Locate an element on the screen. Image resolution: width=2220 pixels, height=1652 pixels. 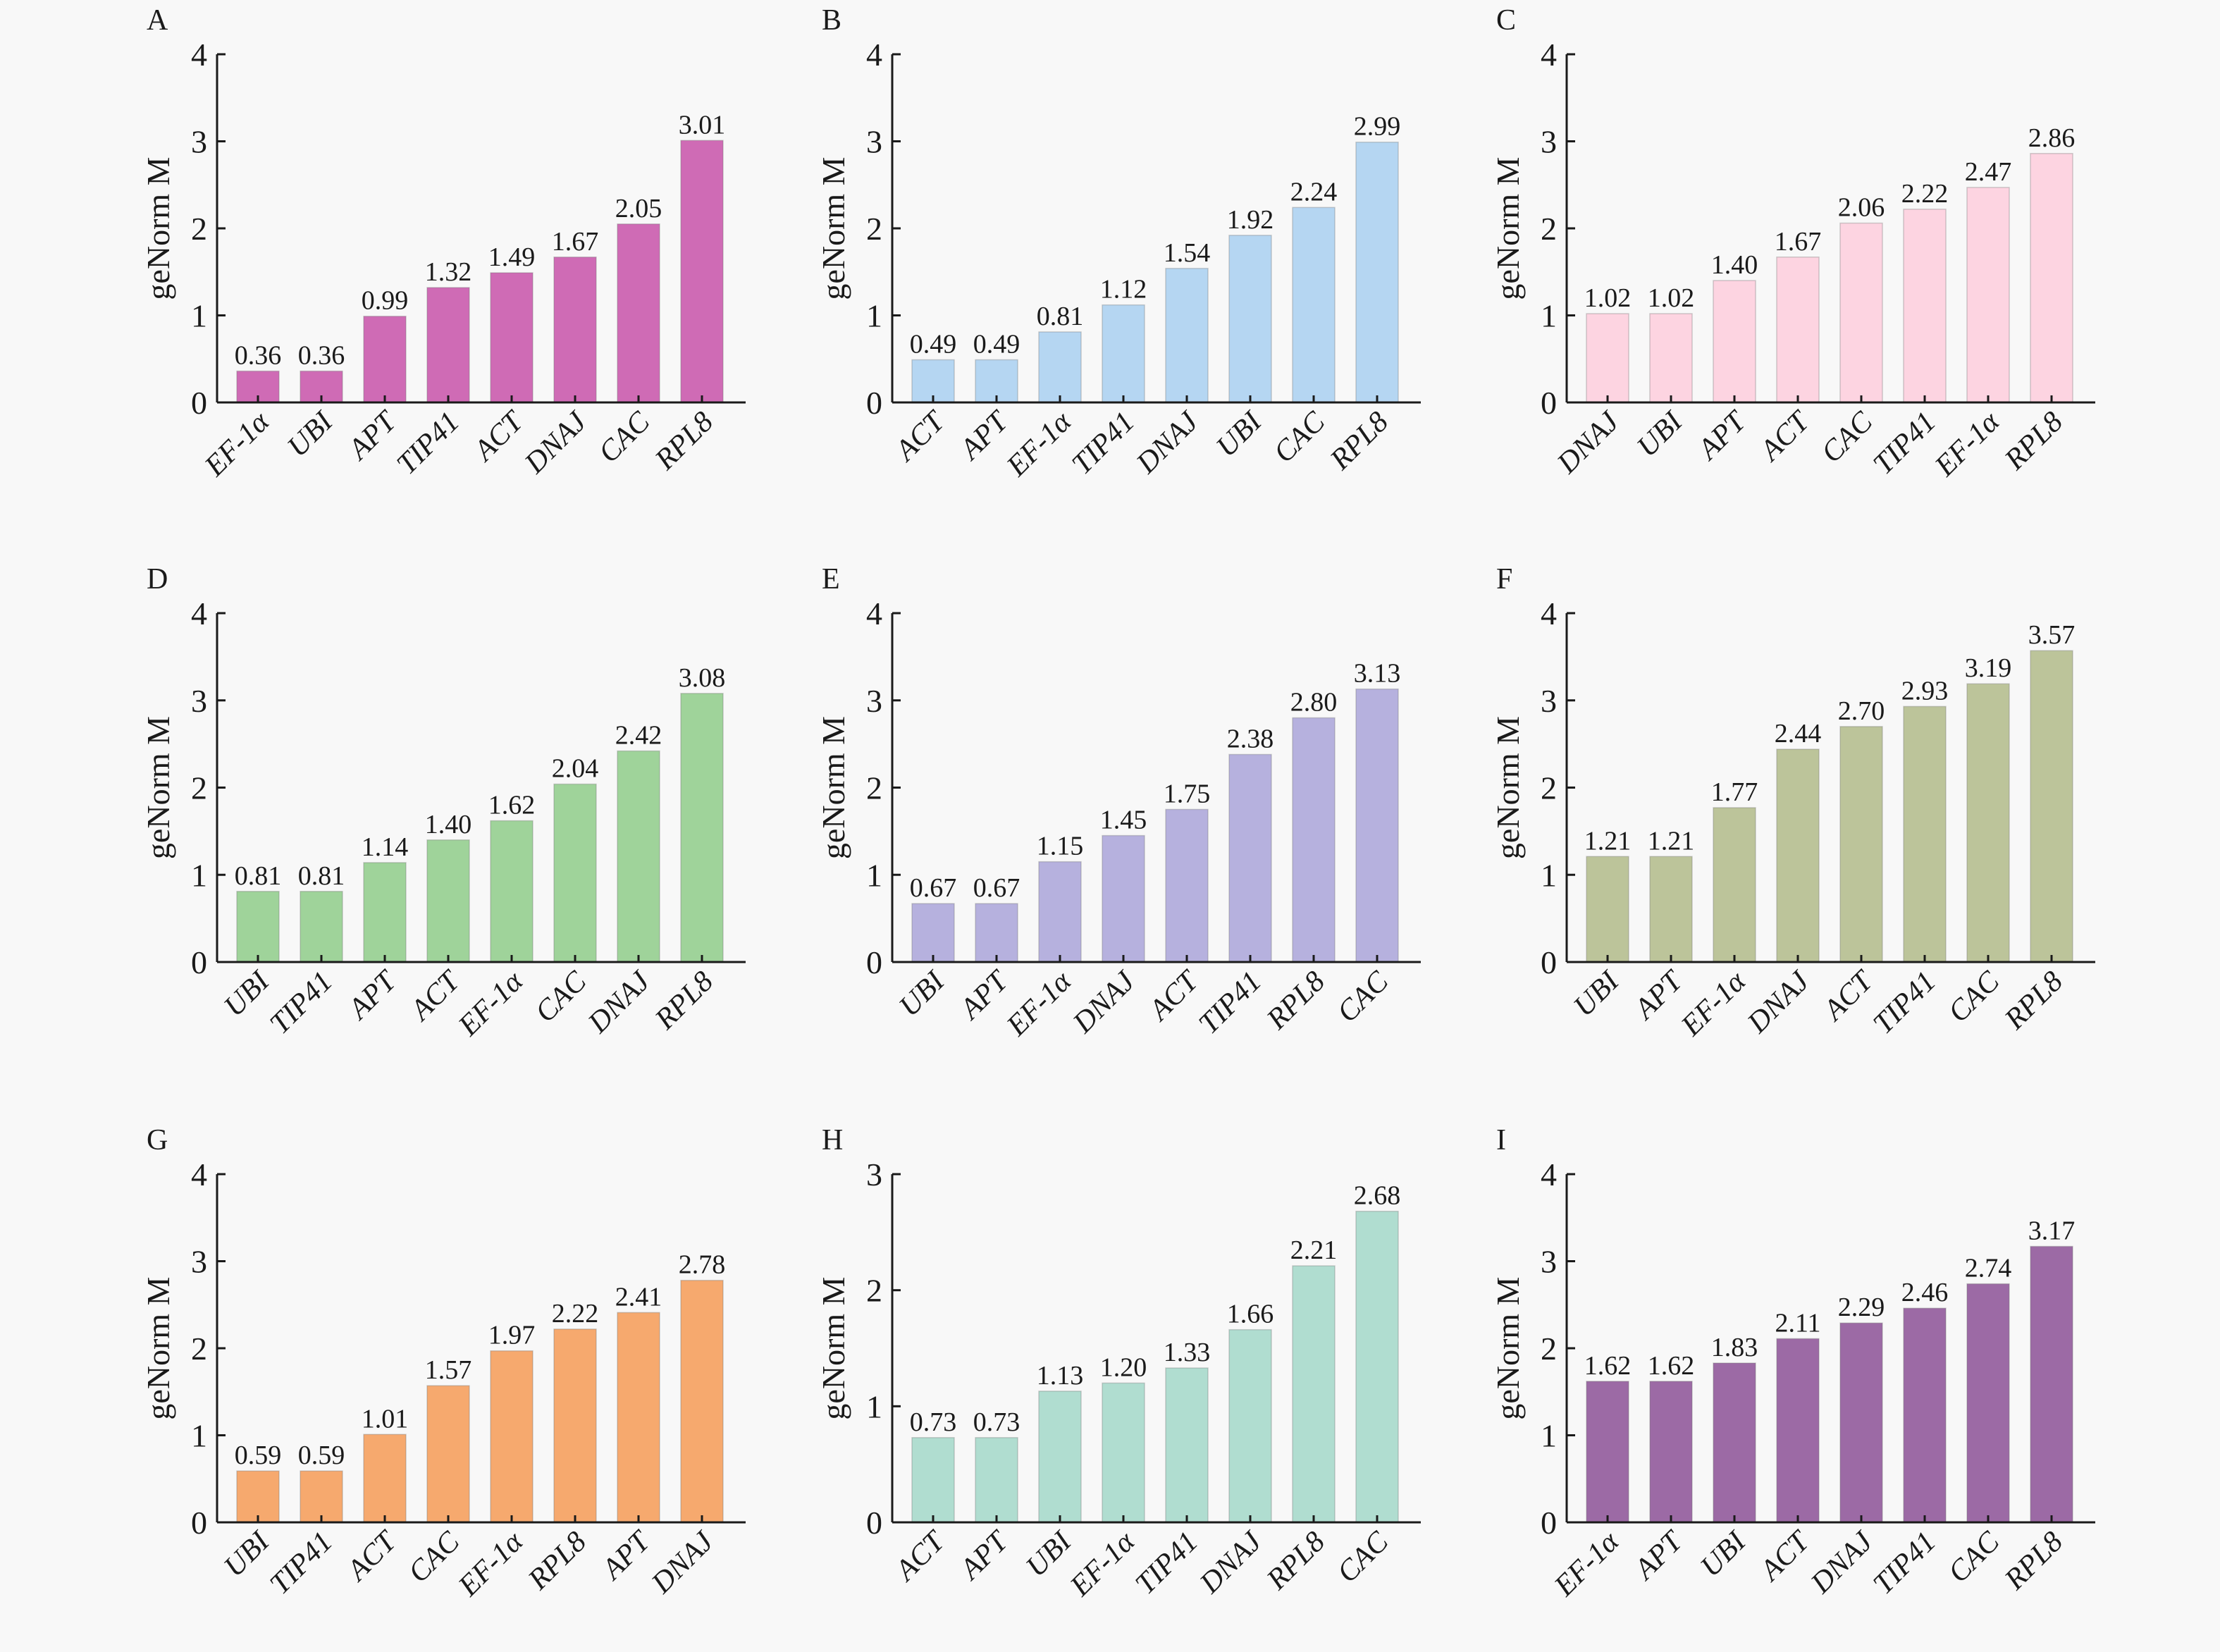
bar-value-label: 1.15 is located at coordinates (1060, 846).